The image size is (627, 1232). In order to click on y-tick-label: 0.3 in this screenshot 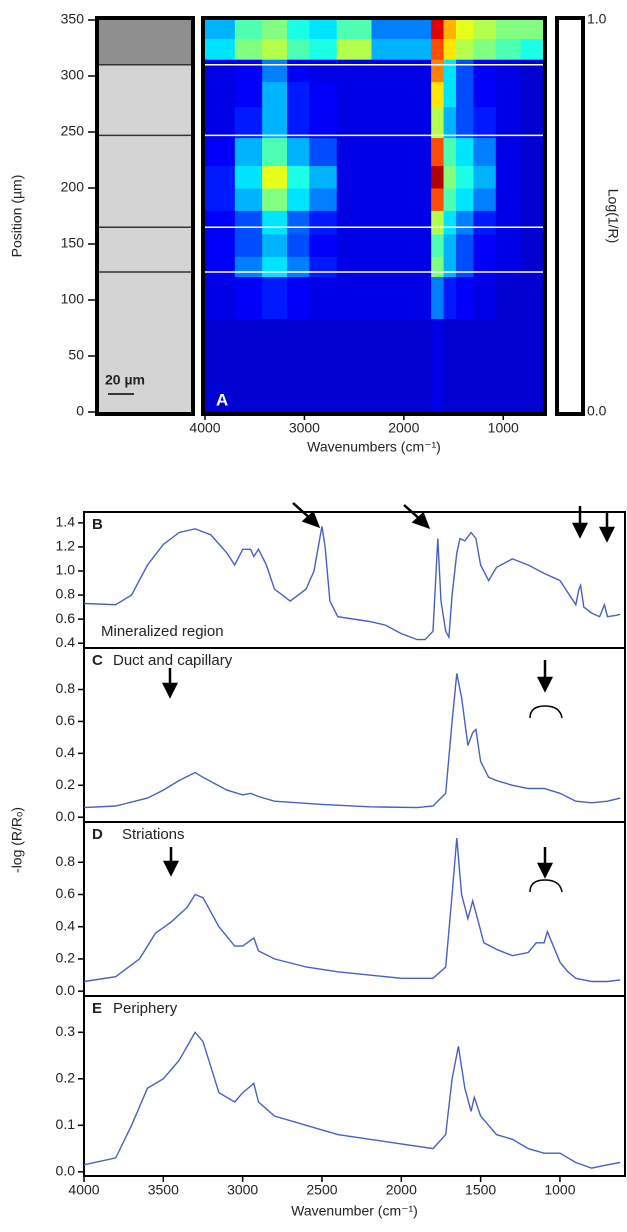, I will do `click(66, 1031)`.